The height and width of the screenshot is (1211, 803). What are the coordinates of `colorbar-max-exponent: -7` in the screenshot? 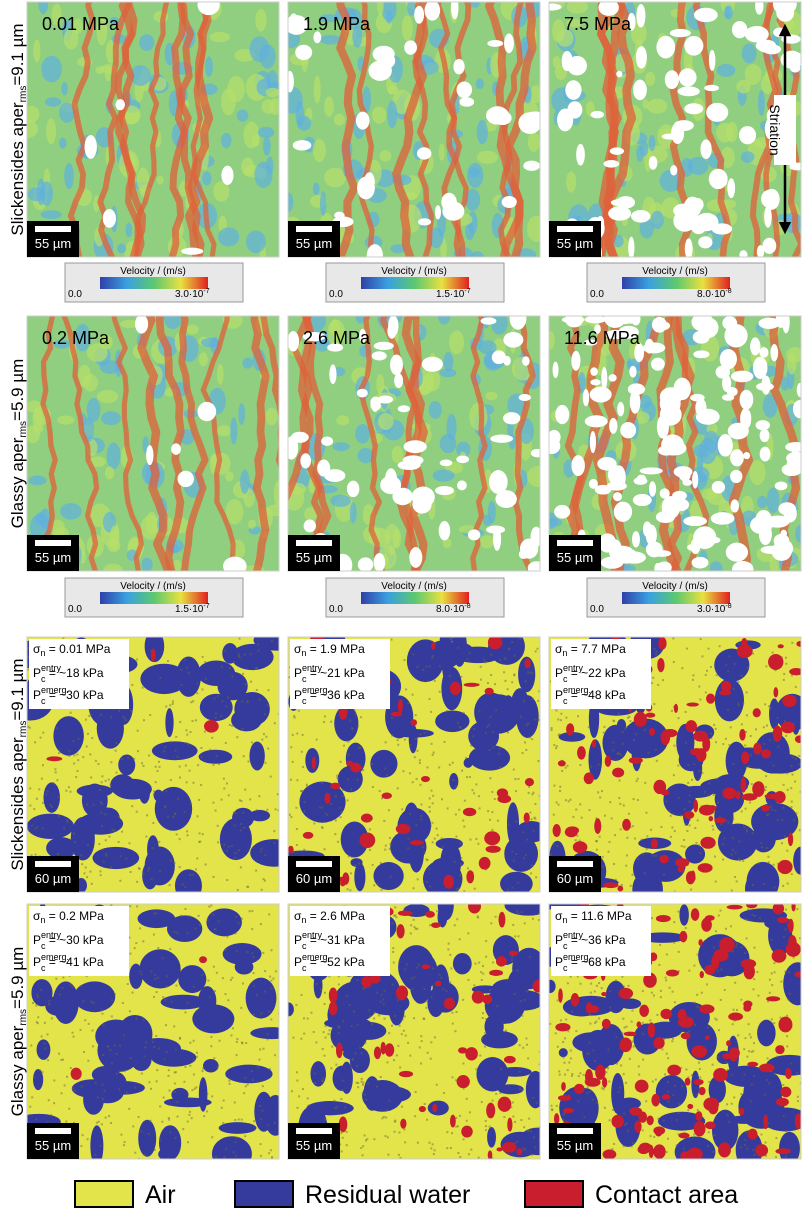 It's located at (467, 291).